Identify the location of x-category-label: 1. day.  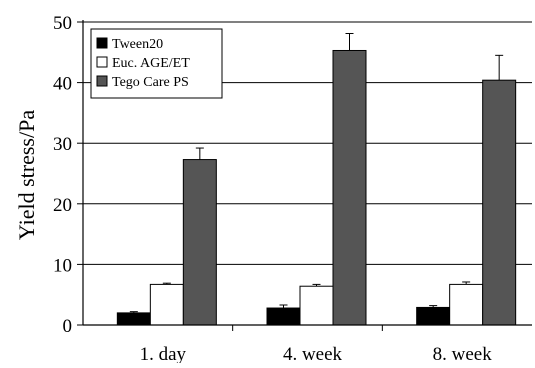
(163, 353).